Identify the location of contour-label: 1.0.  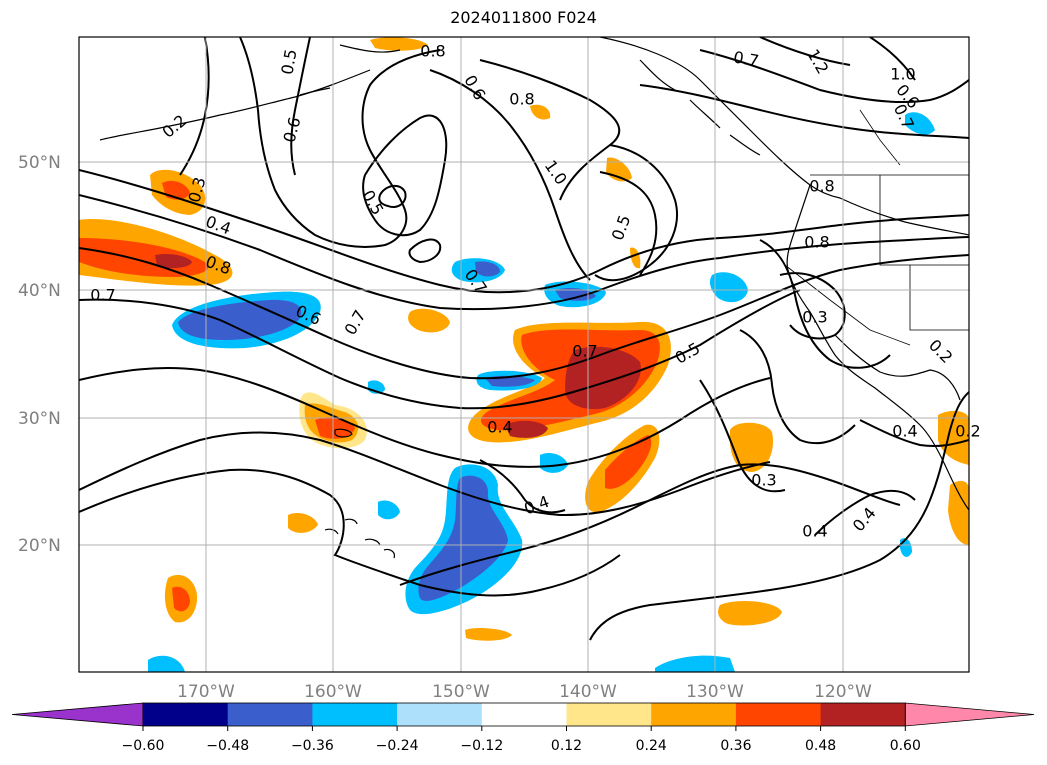
(902, 74).